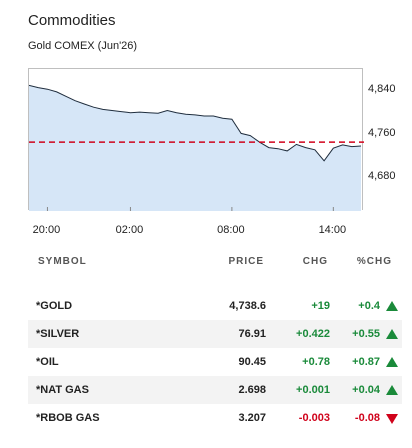 This screenshot has height=448, width=412. I want to click on table-row: *NAT GAS 2.698 +0.001 +0.04, so click(215, 390).